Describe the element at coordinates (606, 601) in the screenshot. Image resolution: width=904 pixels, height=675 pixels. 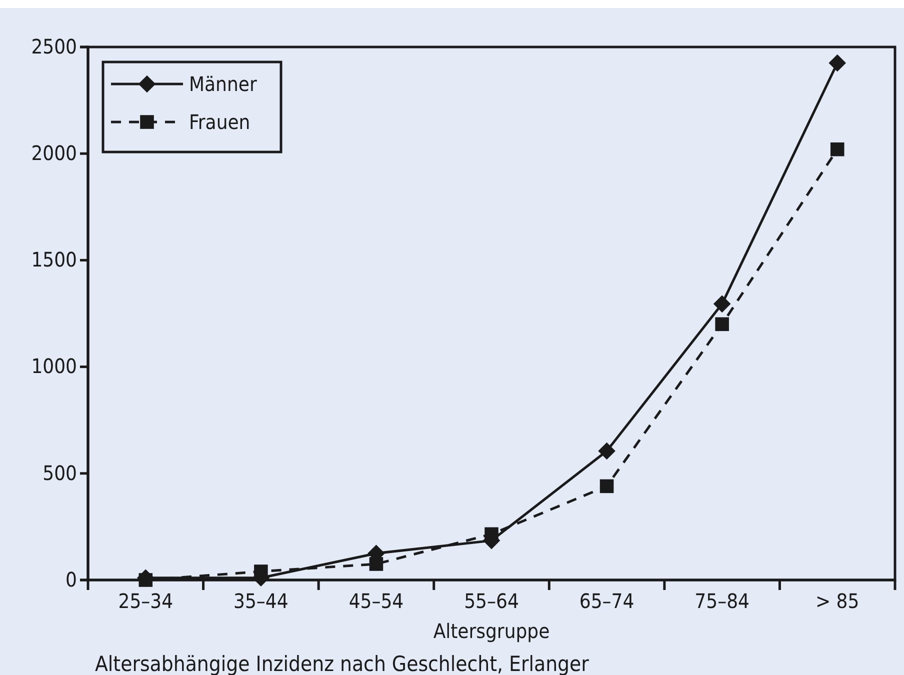
I see `x-tick-label: 65–74` at that location.